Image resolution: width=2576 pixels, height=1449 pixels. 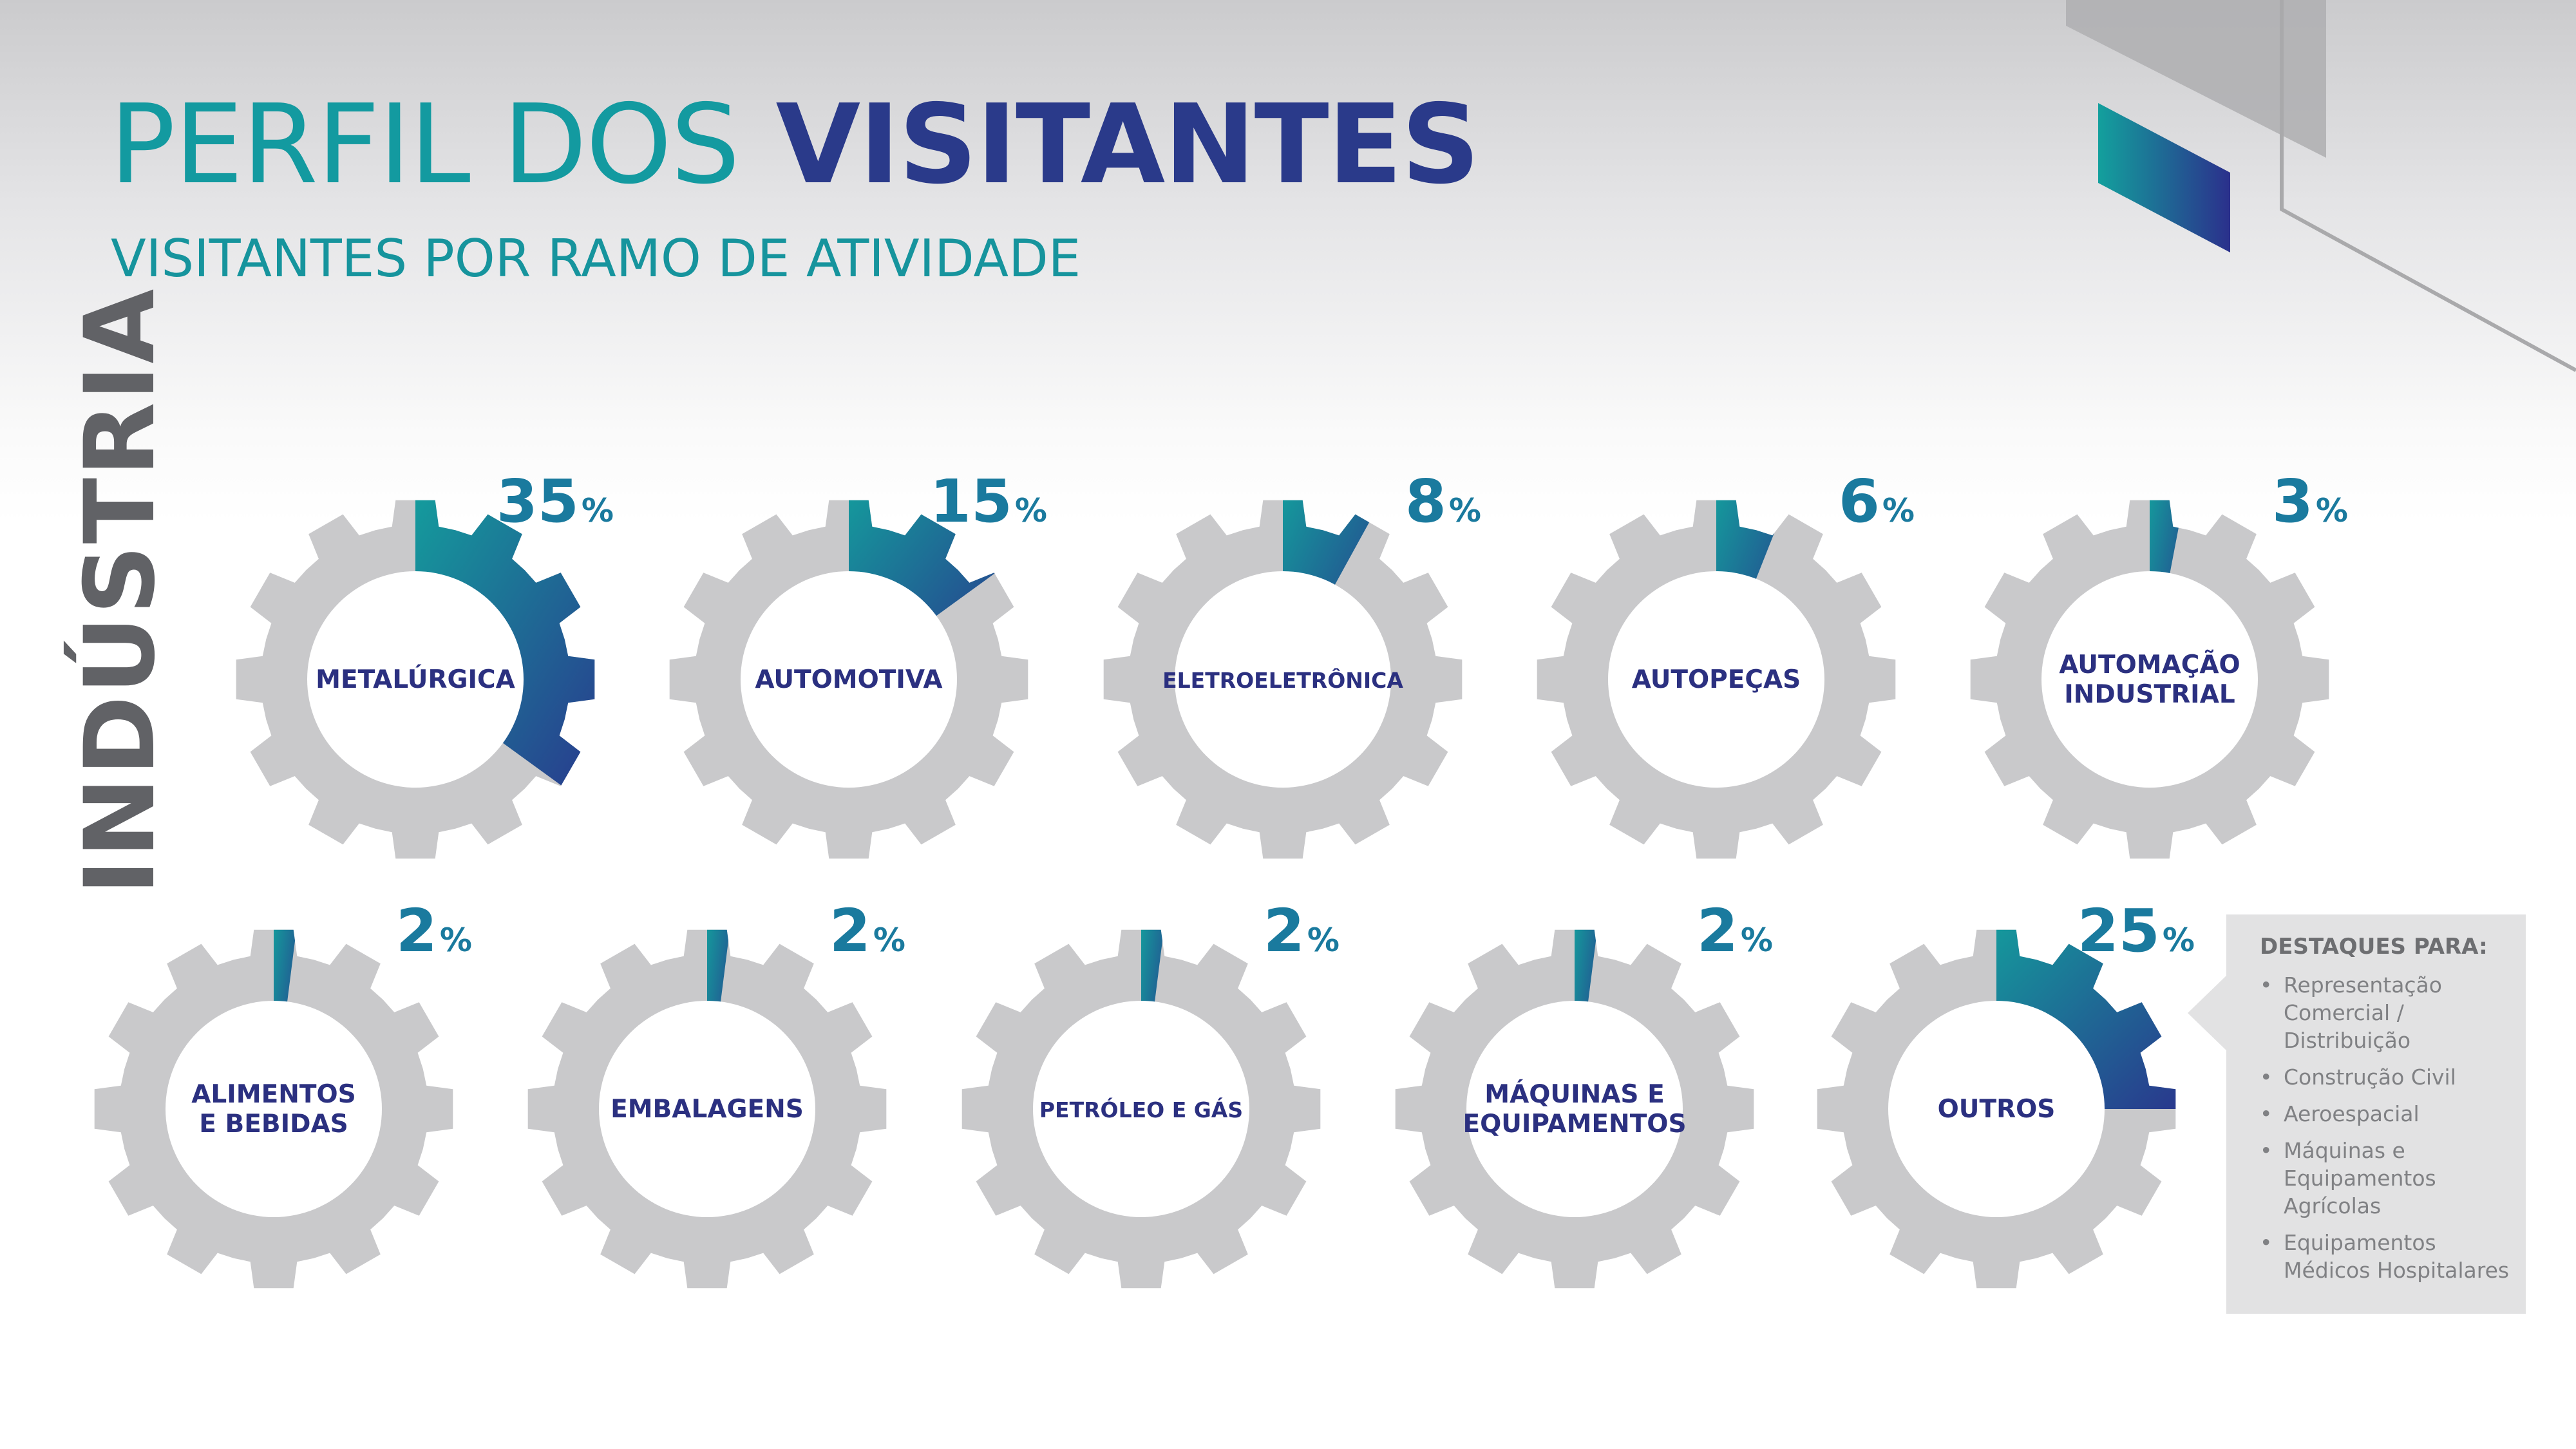 I want to click on gear-group: AUTOPEÇAS 6%, so click(x=1726, y=663).